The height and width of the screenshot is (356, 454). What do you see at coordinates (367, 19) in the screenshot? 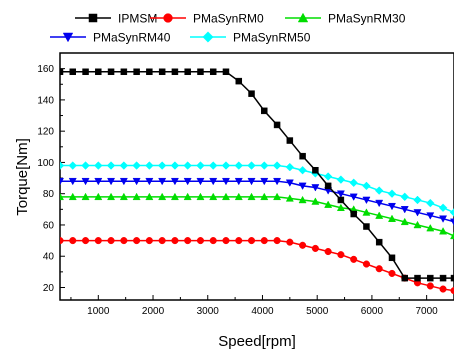
I see `legend-label: PMaSynRM30` at bounding box center [367, 19].